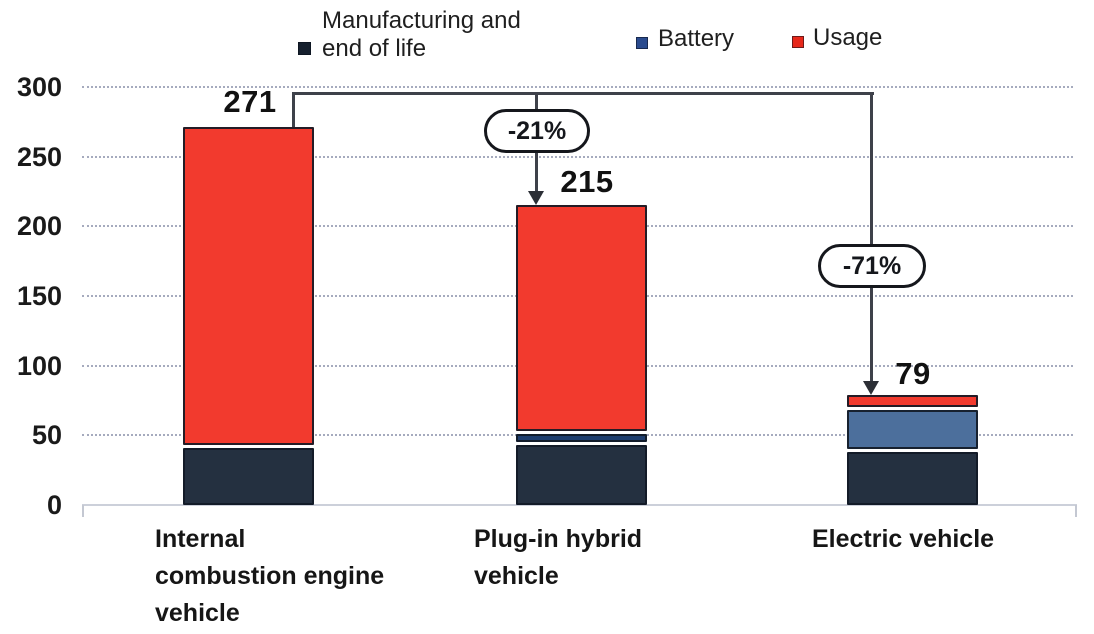 The image size is (1094, 634). What do you see at coordinates (39, 296) in the screenshot?
I see `y-axis-tick-label: 150` at bounding box center [39, 296].